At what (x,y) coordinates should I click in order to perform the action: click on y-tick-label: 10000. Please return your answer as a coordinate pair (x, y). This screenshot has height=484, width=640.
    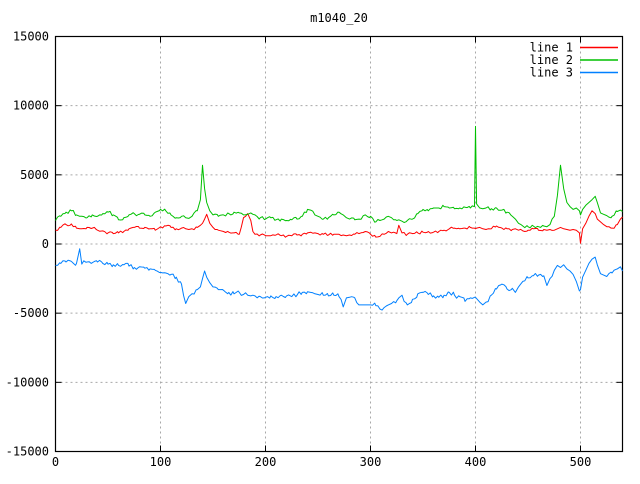
    Looking at the image, I should click on (31, 106).